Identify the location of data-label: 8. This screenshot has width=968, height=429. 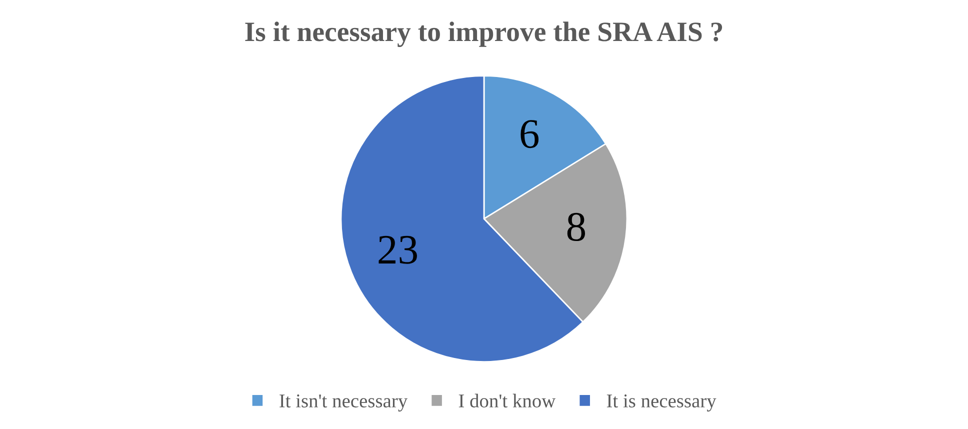
(576, 227).